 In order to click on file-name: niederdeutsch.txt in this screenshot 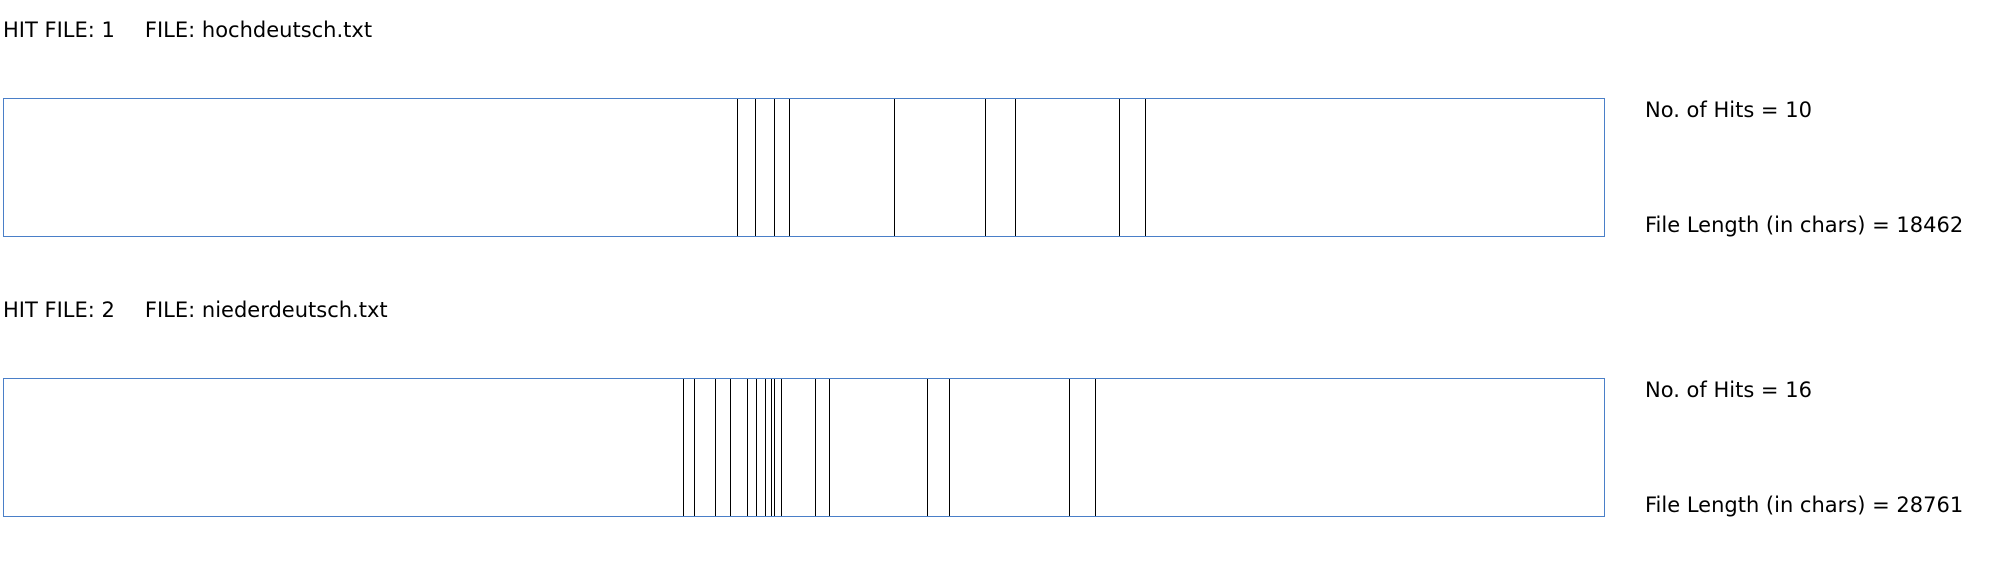, I will do `click(294, 310)`.